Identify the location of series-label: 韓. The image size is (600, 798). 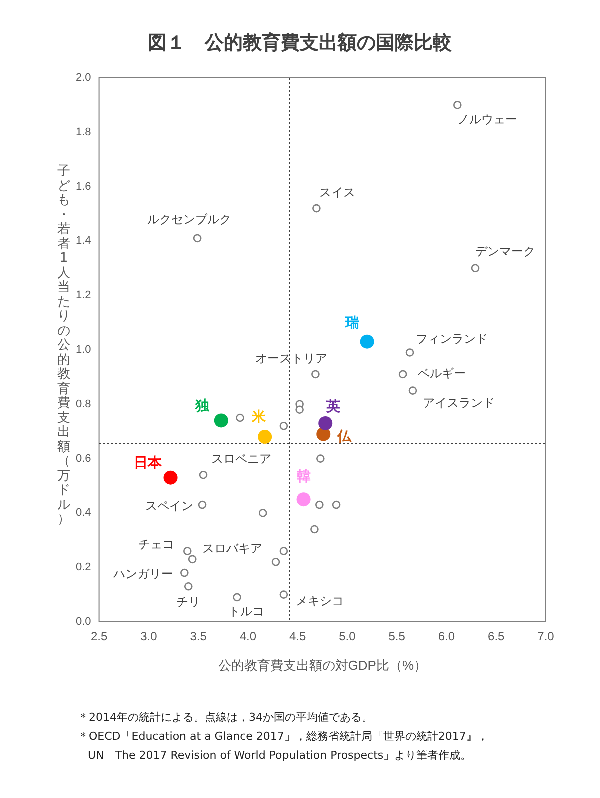
(303, 477).